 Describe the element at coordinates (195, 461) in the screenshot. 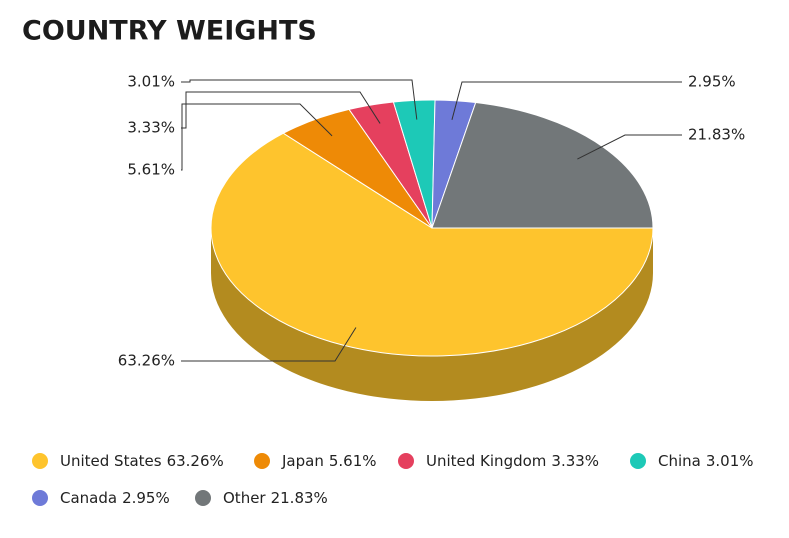

I see `legend-value: 63.26%` at that location.